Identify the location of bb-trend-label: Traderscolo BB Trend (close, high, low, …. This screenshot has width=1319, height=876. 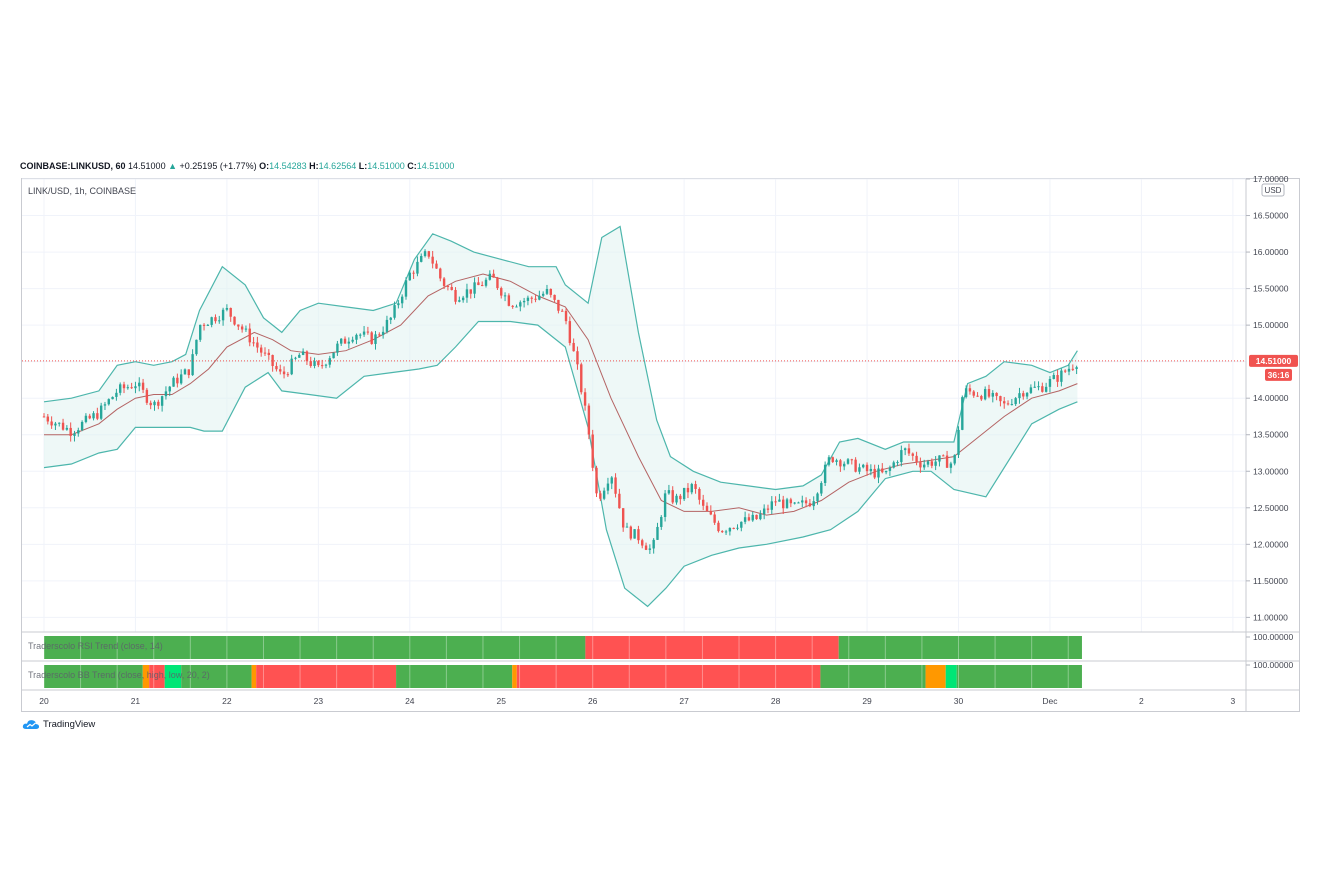
(119, 675).